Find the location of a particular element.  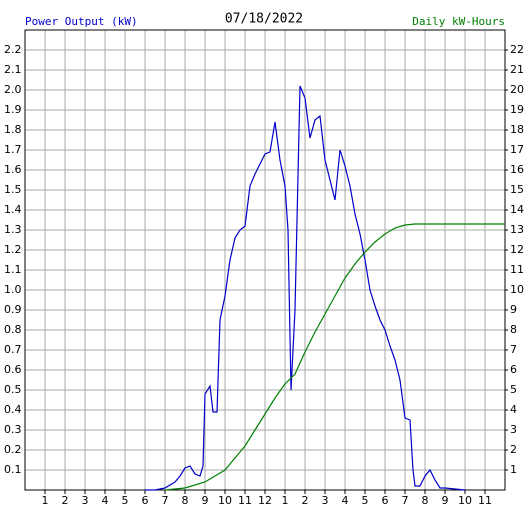

y-tick-label: 0.5 is located at coordinates (13, 389).